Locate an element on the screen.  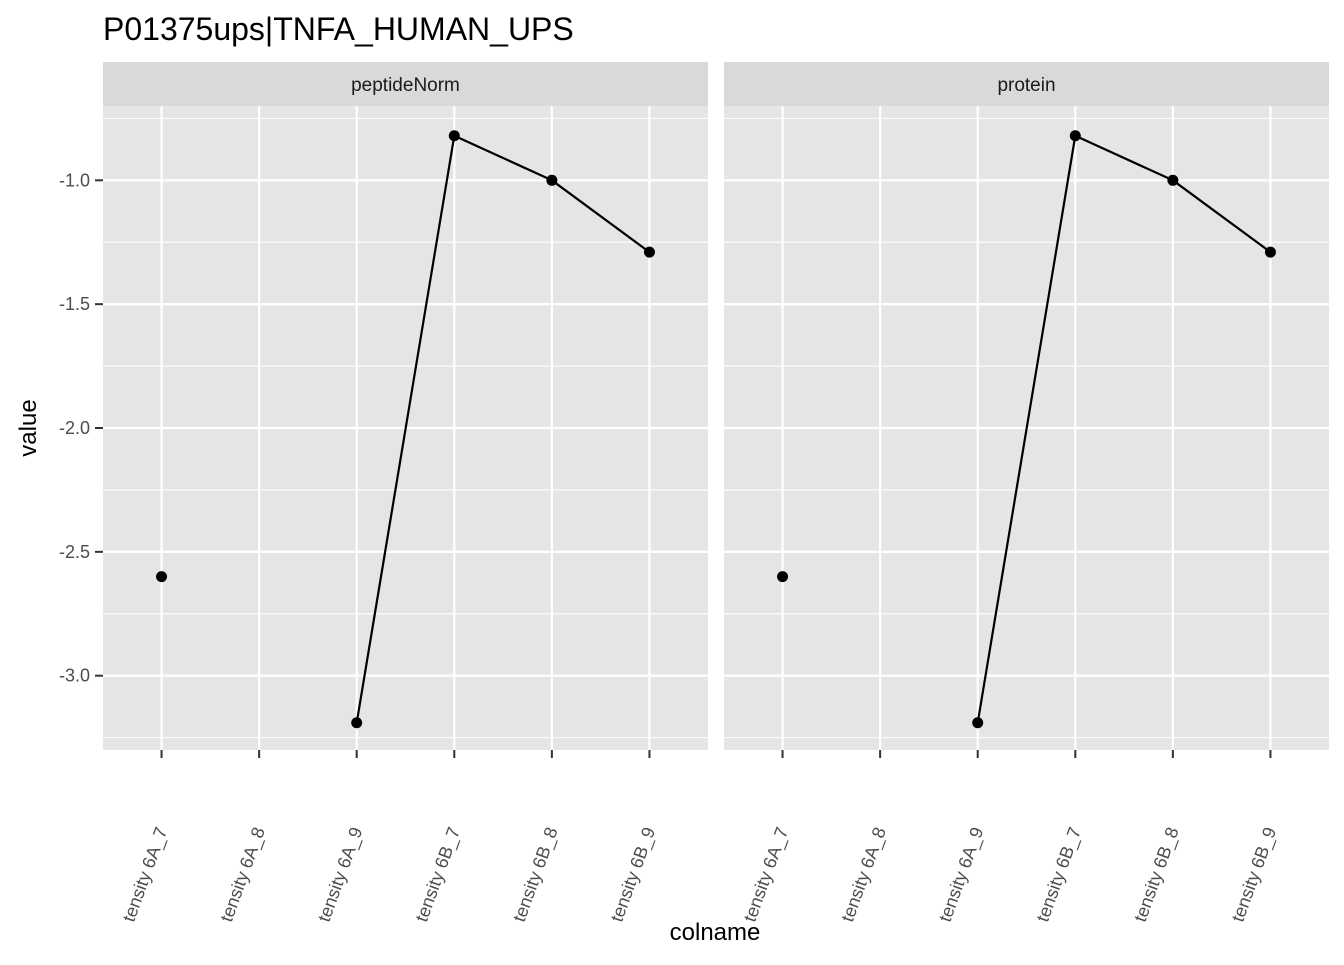
y-tick-label: -2.0 is located at coordinates (74, 428).